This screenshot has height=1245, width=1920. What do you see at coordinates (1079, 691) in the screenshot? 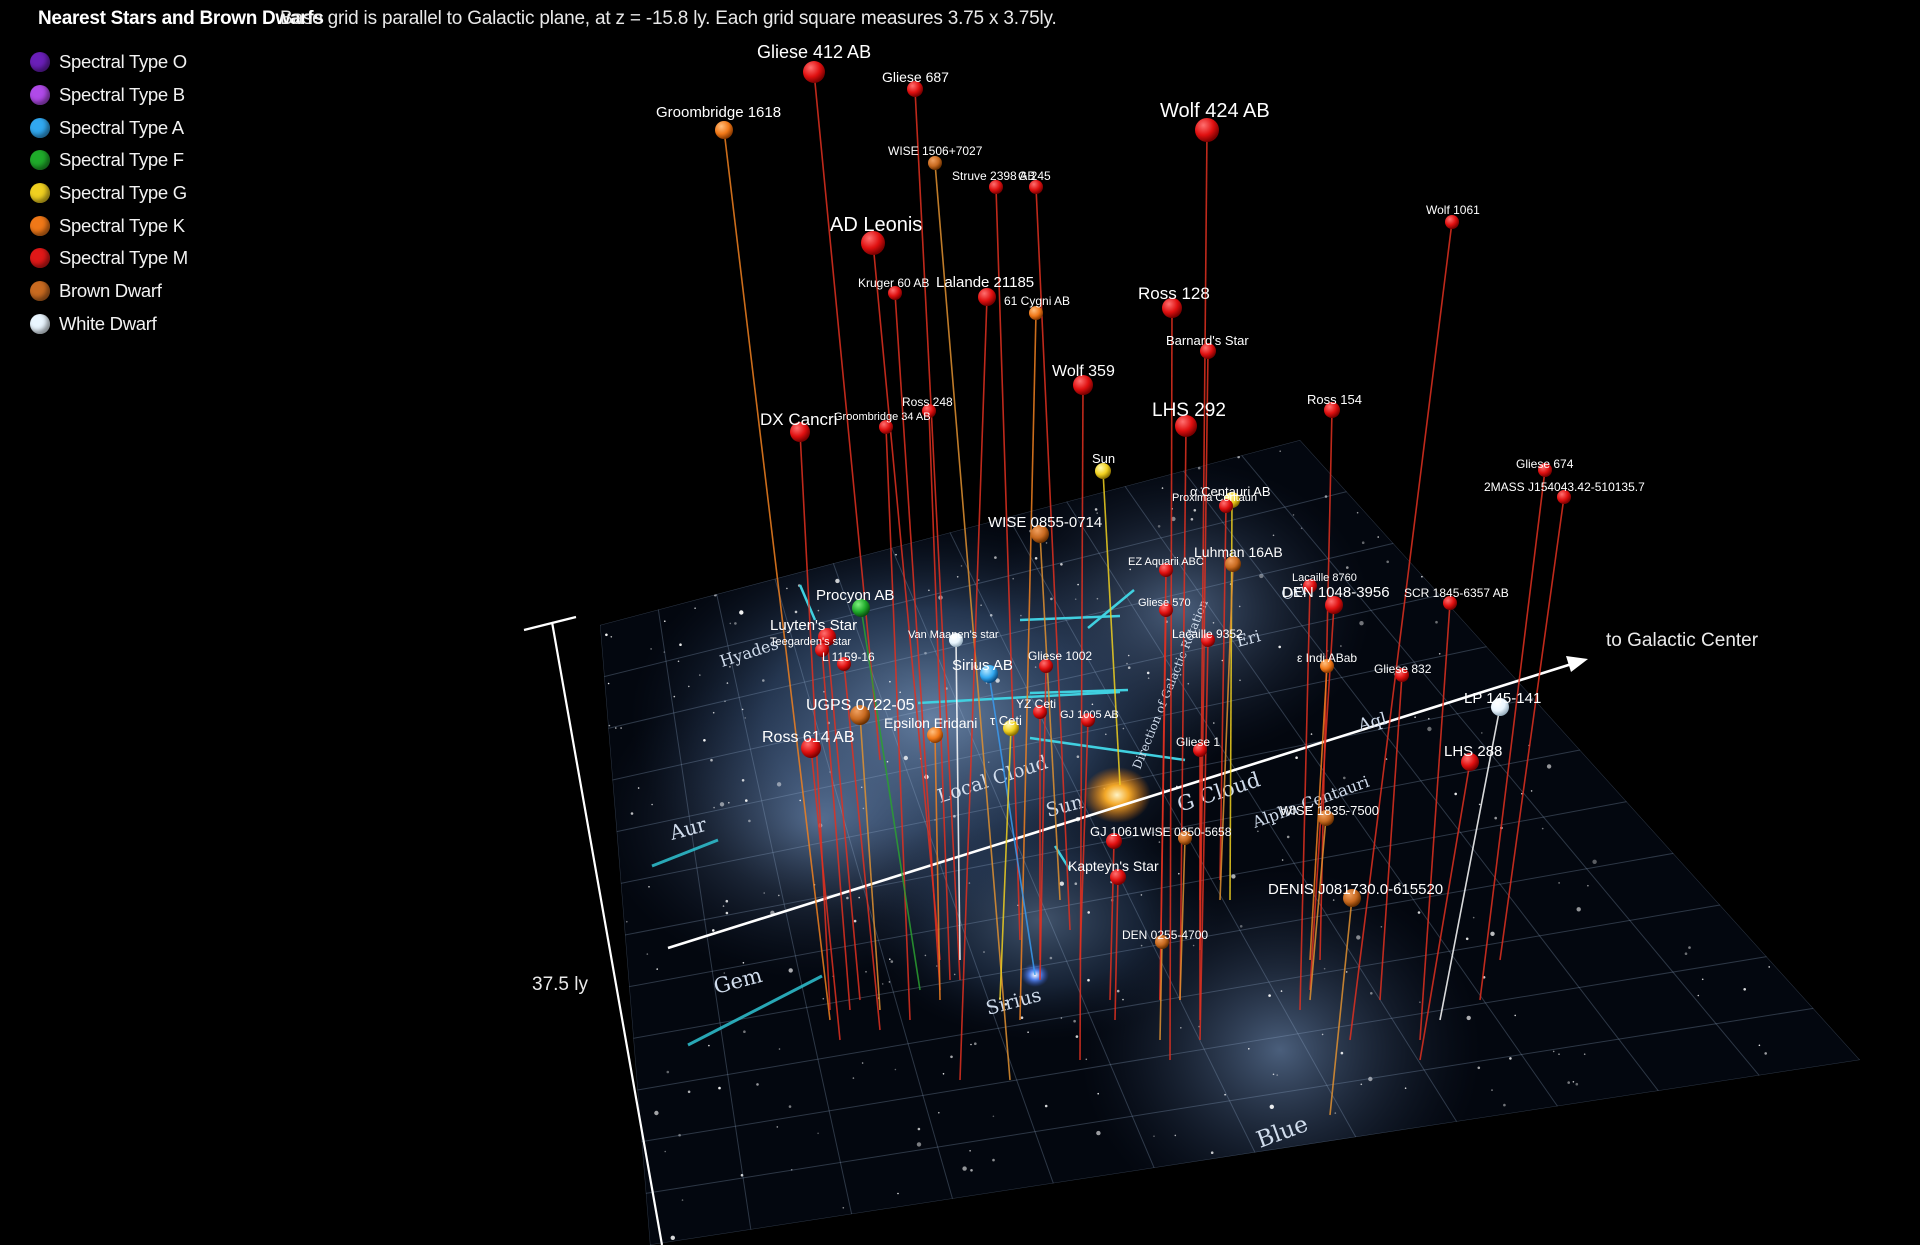
I see `direction-arrow` at bounding box center [1079, 691].